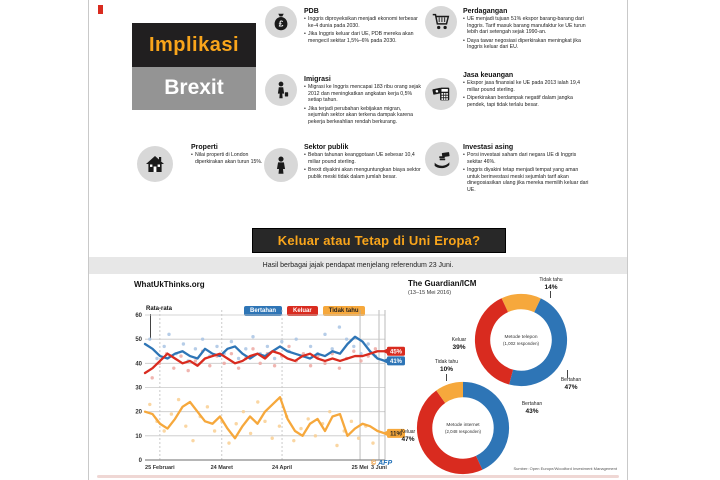  I want to click on donut1-connector-top, so click(550, 294).